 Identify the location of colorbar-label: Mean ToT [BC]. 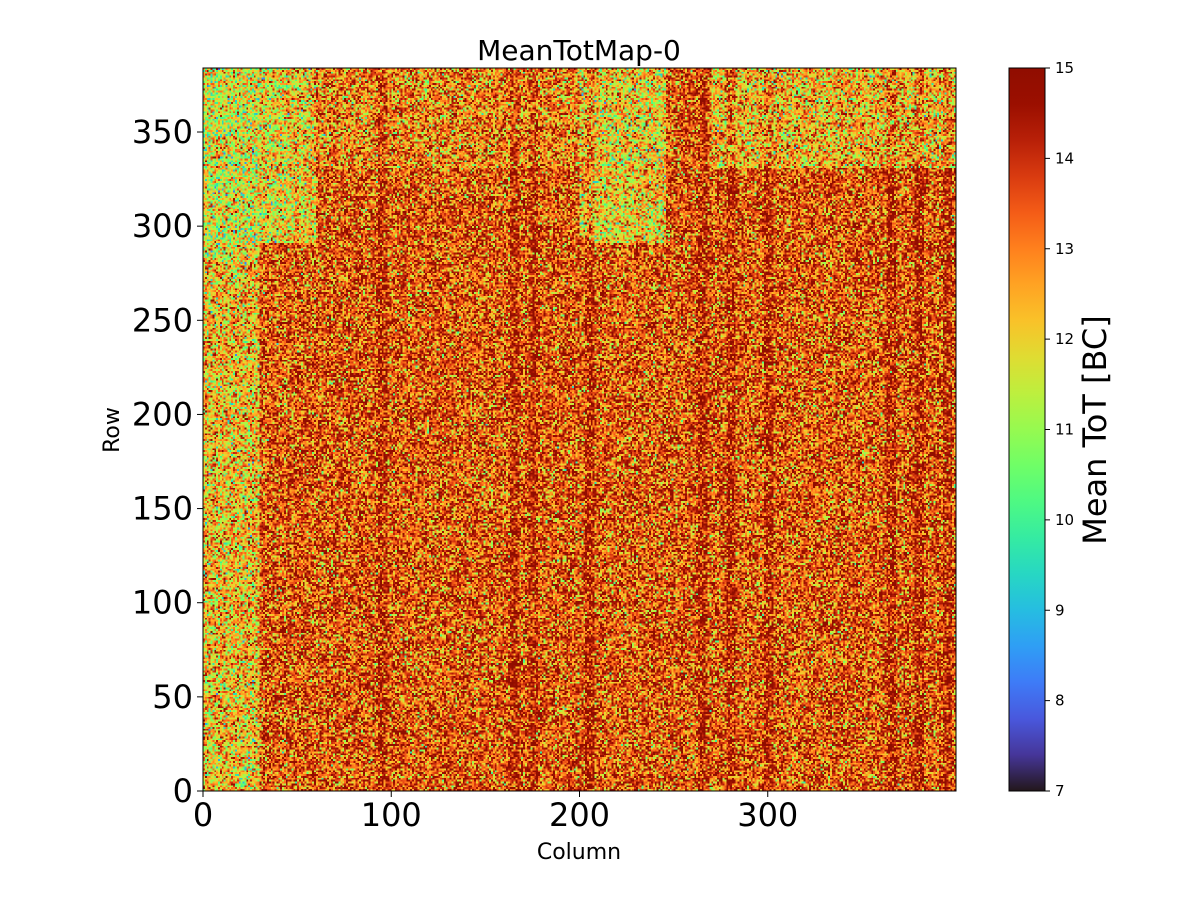
(1095, 429).